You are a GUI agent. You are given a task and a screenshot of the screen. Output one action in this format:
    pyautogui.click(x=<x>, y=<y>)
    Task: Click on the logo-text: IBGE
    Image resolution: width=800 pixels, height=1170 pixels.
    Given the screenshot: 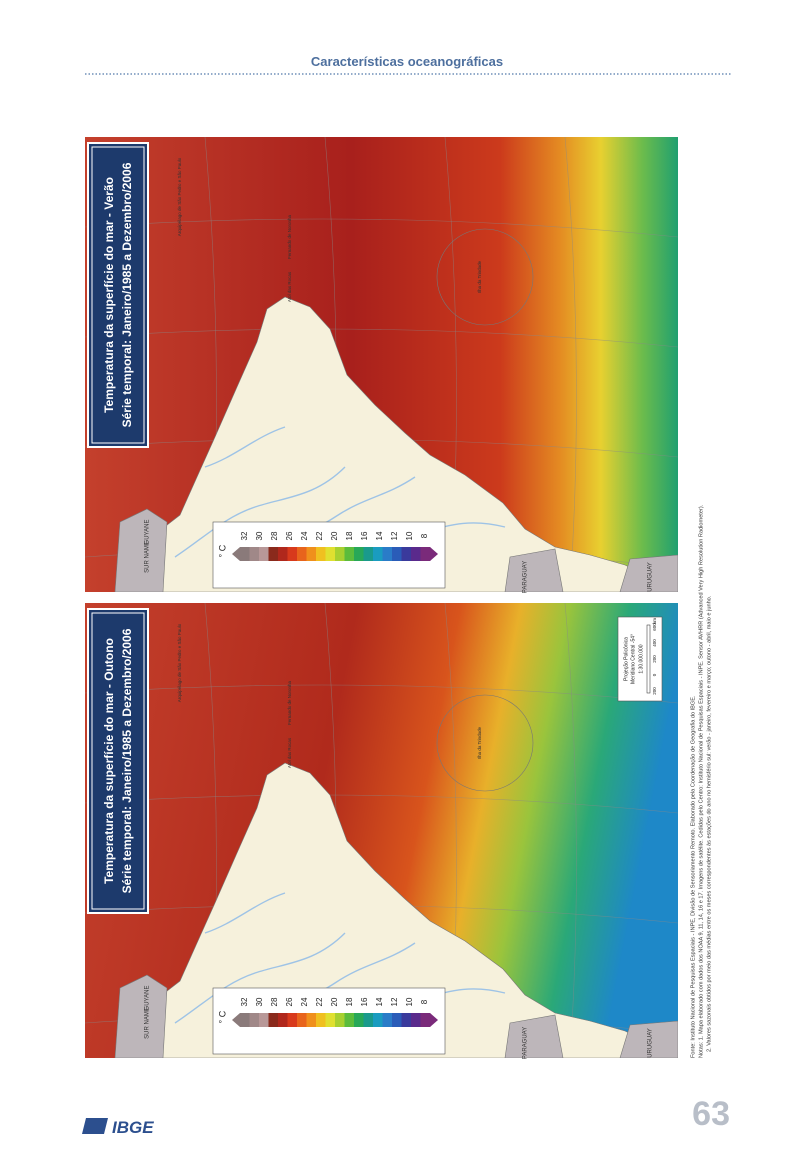 What is the action you would take?
    pyautogui.click(x=133, y=1127)
    